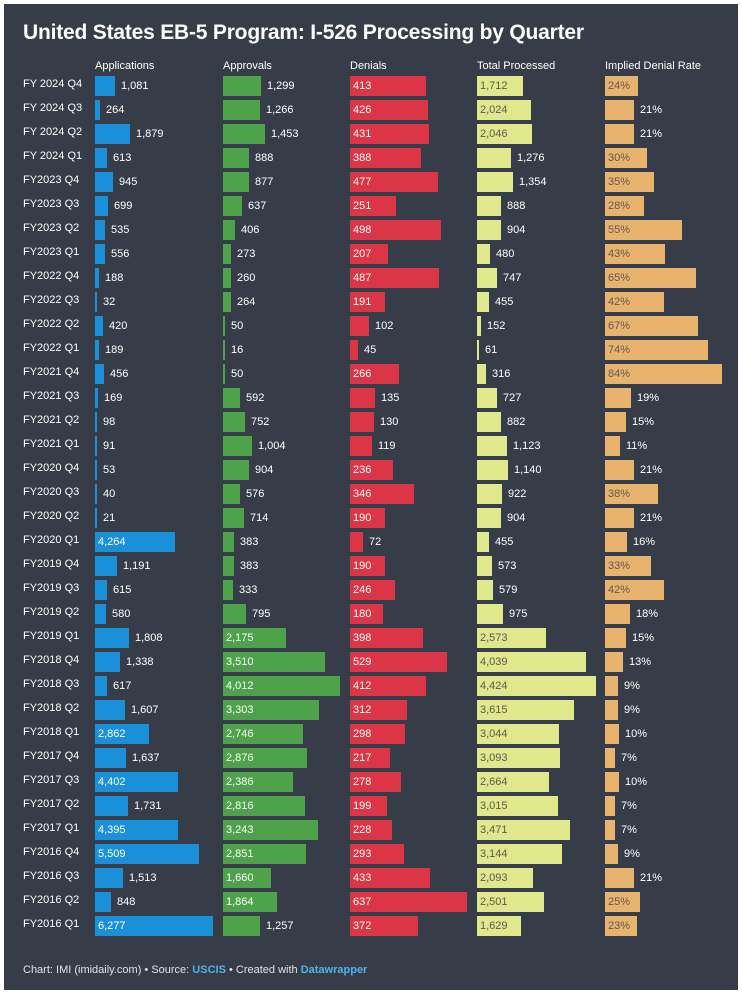 This screenshot has height=1003, width=742. Describe the element at coordinates (362, 86) in the screenshot. I see `denials-value: 413` at that location.